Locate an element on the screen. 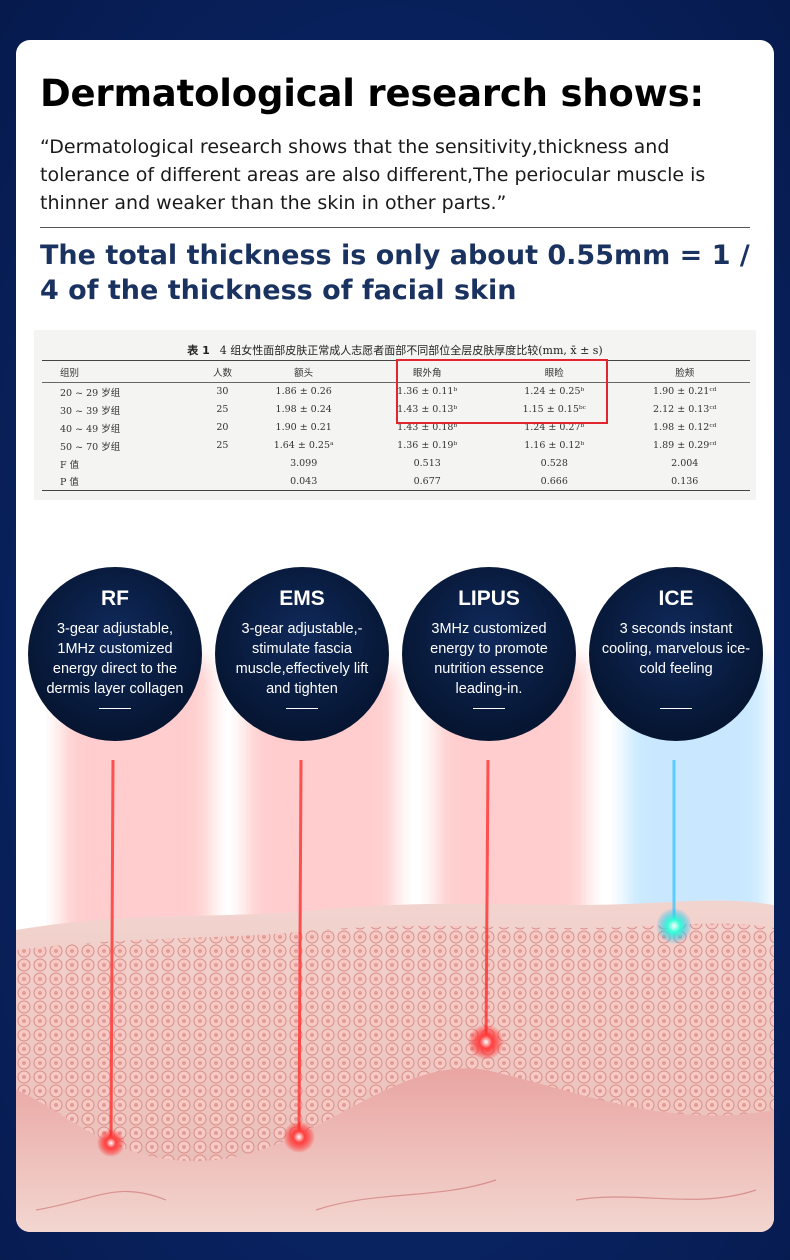 The image size is (790, 1260). highlight-box is located at coordinates (502, 391).